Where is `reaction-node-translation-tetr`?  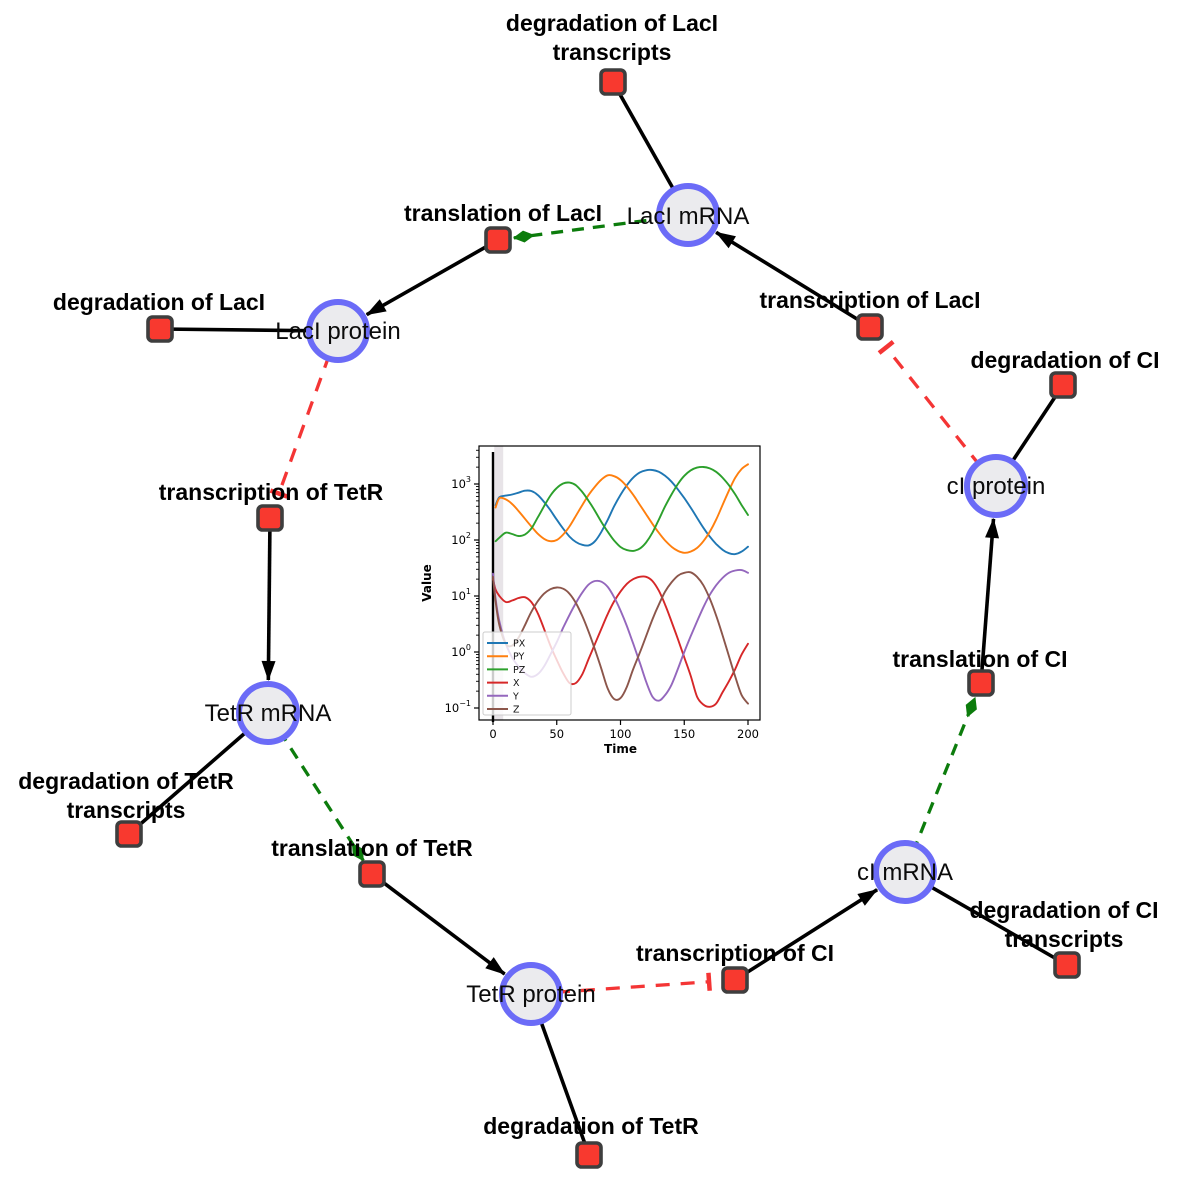
reaction-node-translation-tetr is located at coordinates (372, 874).